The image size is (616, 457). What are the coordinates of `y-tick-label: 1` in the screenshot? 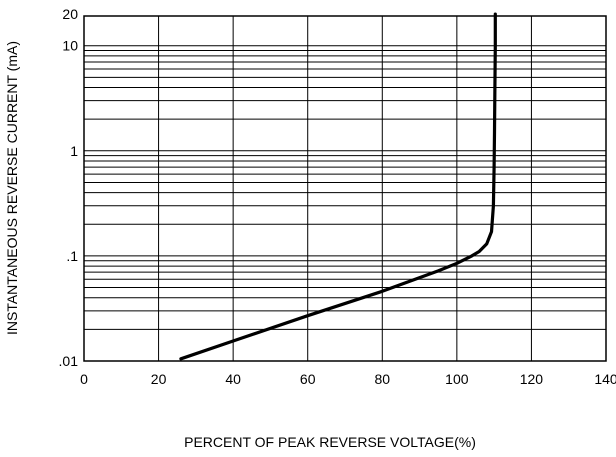 It's located at (74, 151).